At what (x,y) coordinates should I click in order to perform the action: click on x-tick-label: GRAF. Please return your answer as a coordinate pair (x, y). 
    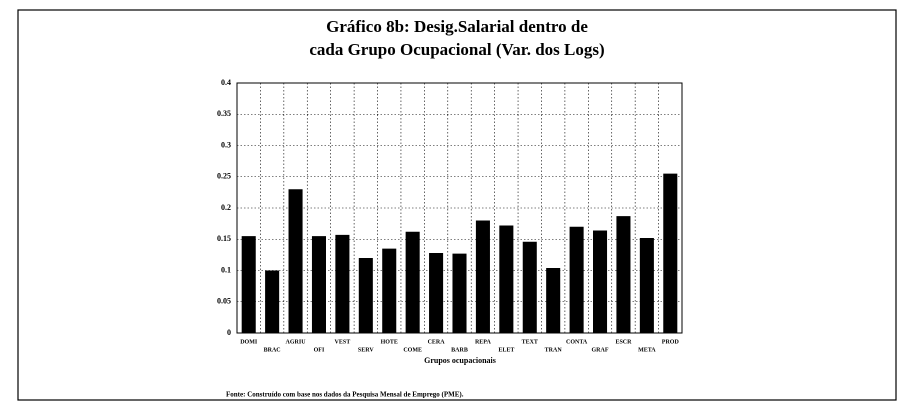
    Looking at the image, I should click on (600, 350).